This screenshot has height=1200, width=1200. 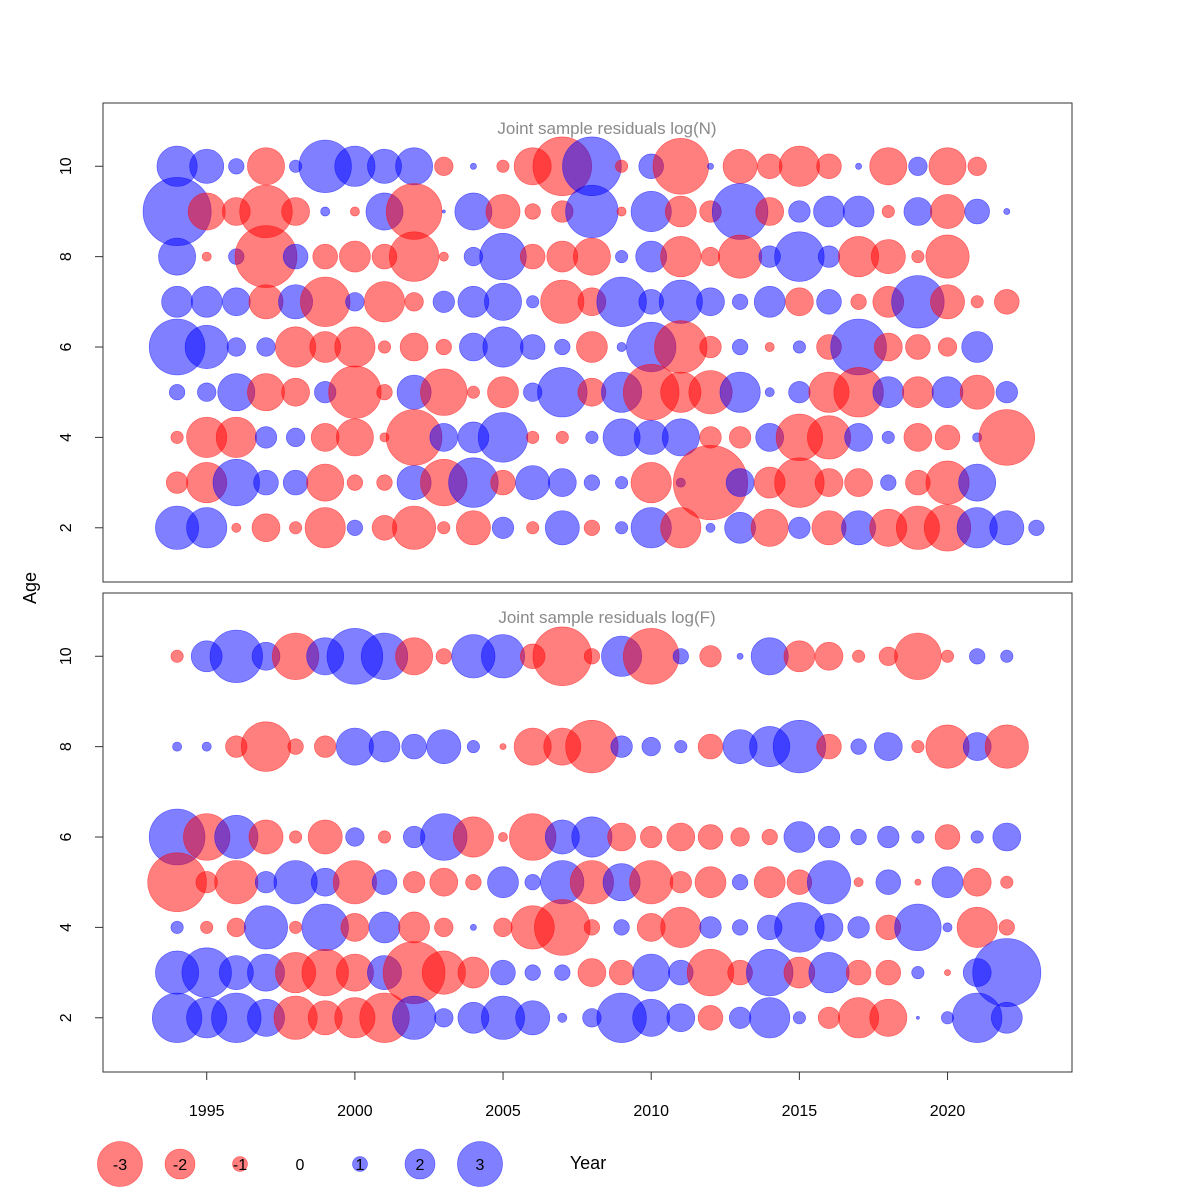 I want to click on bubble-age2-1995, so click(x=207, y=528).